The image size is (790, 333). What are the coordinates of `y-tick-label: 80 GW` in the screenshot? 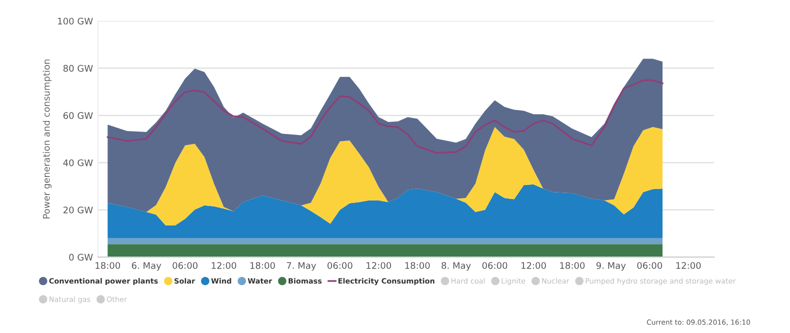 It's located at (78, 68).